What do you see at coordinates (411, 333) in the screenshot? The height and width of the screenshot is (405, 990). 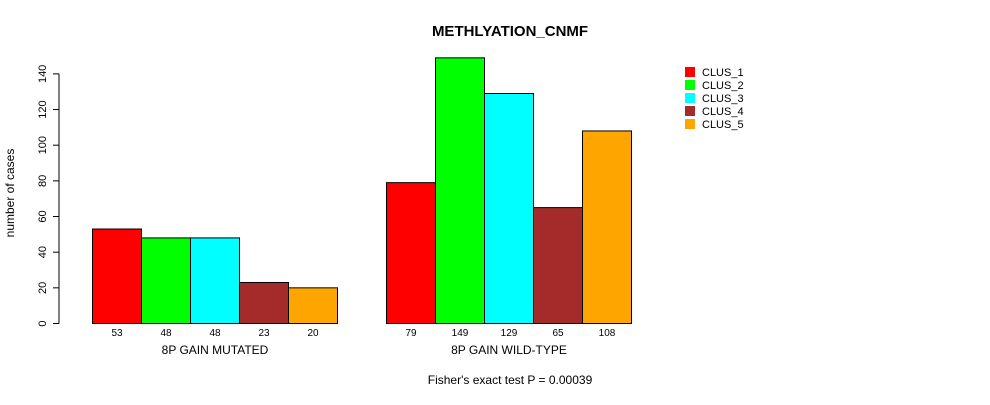 I see `bar-count-label: 79` at bounding box center [411, 333].